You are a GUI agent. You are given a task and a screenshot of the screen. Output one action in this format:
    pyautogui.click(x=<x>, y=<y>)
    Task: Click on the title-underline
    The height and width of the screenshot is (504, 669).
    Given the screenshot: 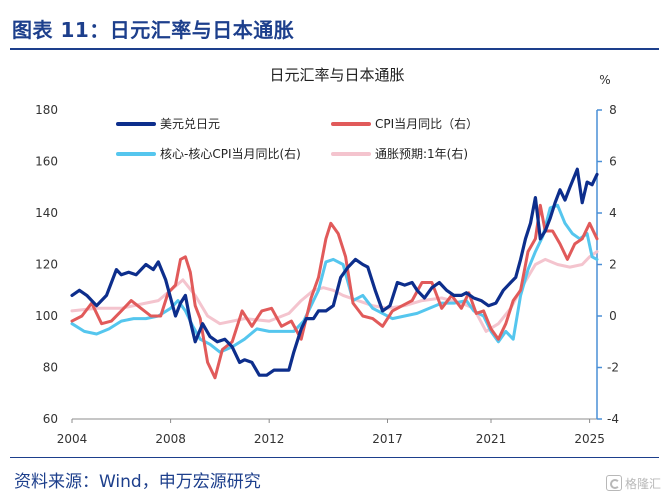 What is the action you would take?
    pyautogui.click(x=334, y=49)
    